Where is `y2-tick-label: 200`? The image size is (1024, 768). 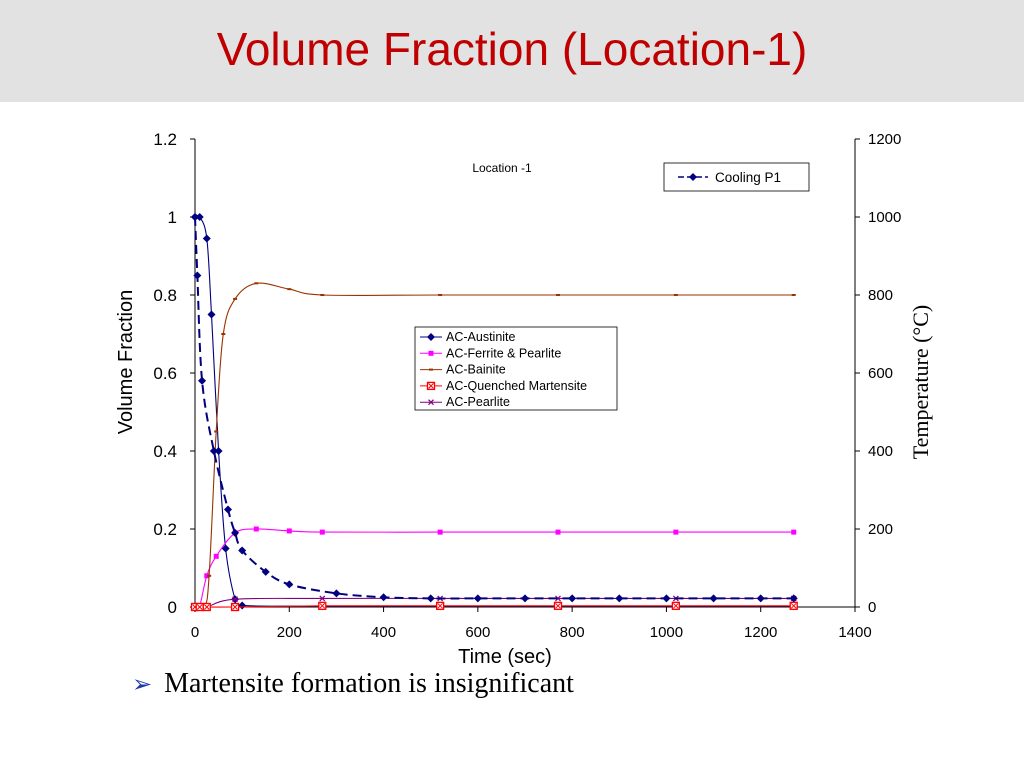
y2-tick-label: 200 is located at coordinates (880, 529).